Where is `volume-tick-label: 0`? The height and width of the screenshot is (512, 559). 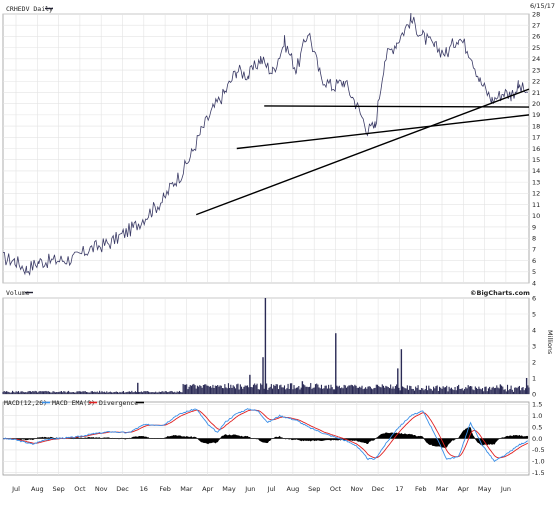 volume-tick-label: 0 is located at coordinates (534, 394).